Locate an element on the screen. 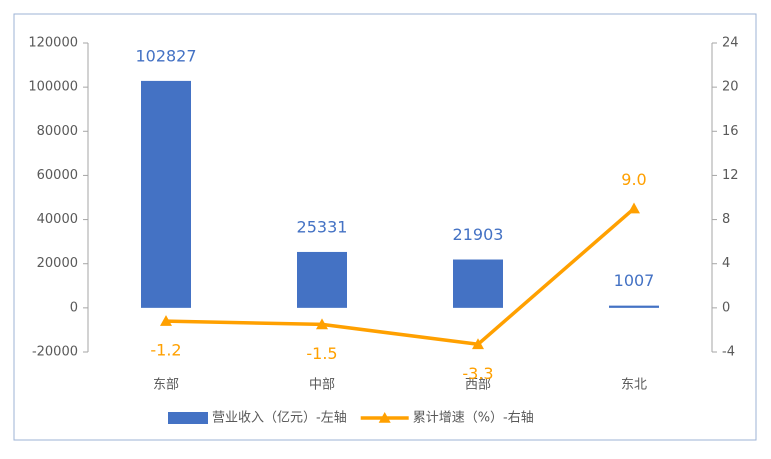 The width and height of the screenshot is (771, 459). bar-value-label: 1007 is located at coordinates (634, 280).